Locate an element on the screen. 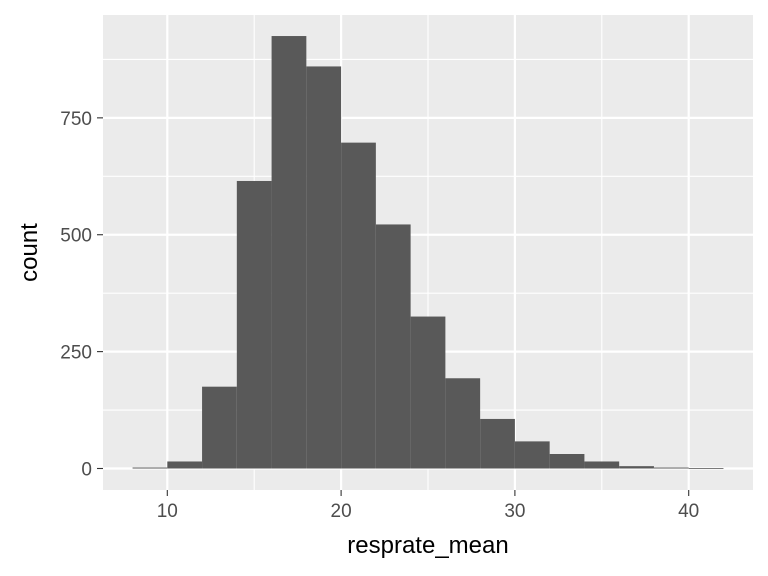 The width and height of the screenshot is (768, 576). y-tick-label: 0 is located at coordinates (86, 469).